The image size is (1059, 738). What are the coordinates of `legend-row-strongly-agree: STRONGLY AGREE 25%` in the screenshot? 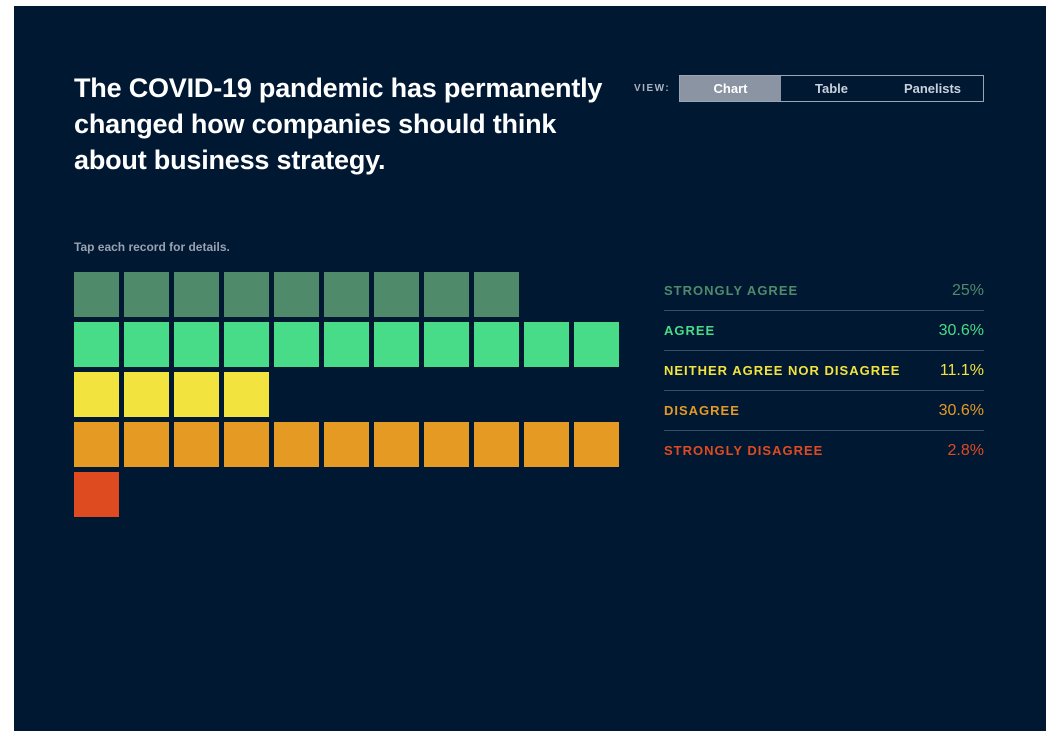 It's located at (824, 291).